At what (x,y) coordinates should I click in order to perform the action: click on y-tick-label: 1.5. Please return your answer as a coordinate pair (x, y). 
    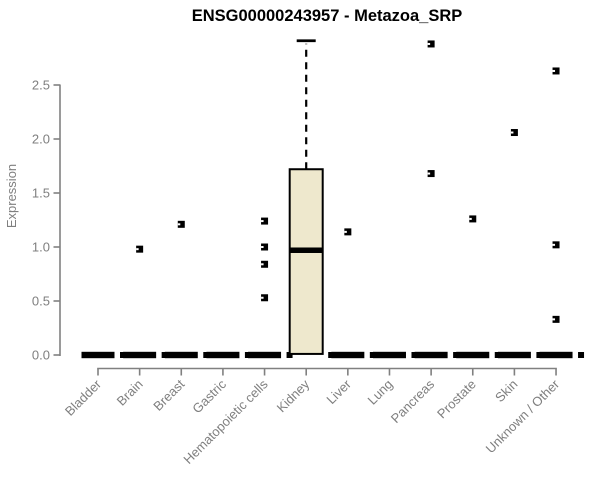
    Looking at the image, I should click on (41, 193).